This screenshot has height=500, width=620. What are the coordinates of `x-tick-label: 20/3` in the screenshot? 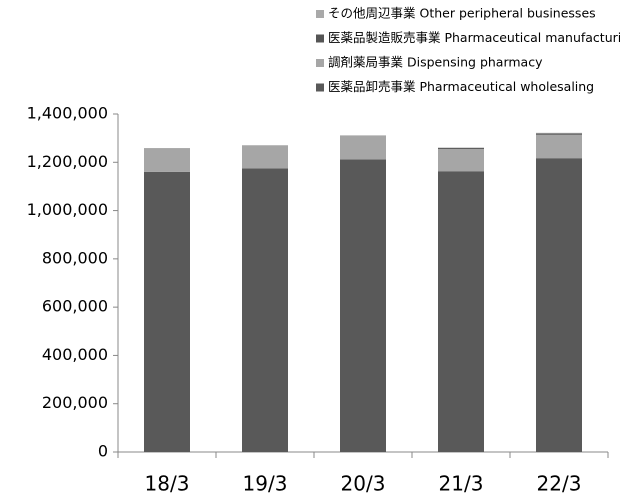 It's located at (363, 484).